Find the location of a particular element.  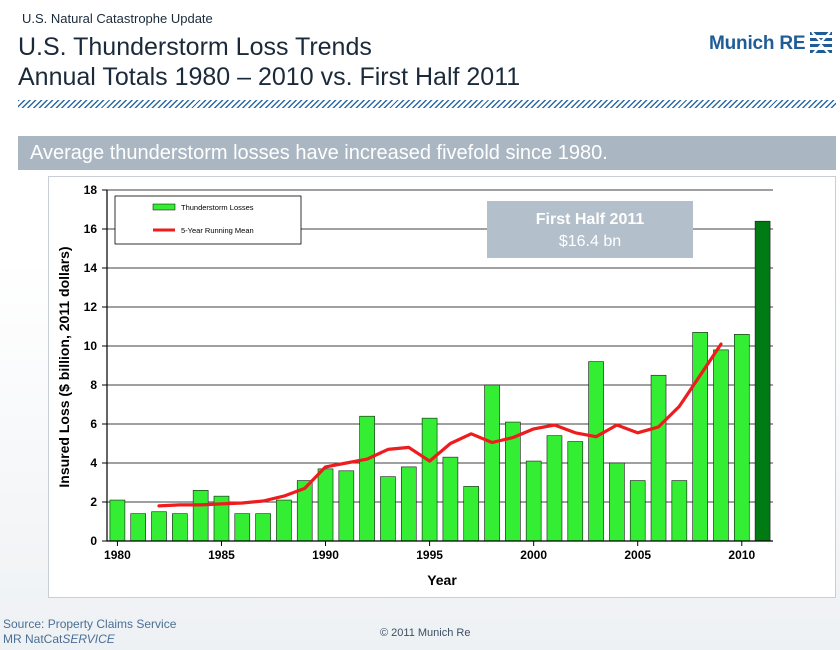

source-line-1: Source: Property Claims Service is located at coordinates (90, 624).